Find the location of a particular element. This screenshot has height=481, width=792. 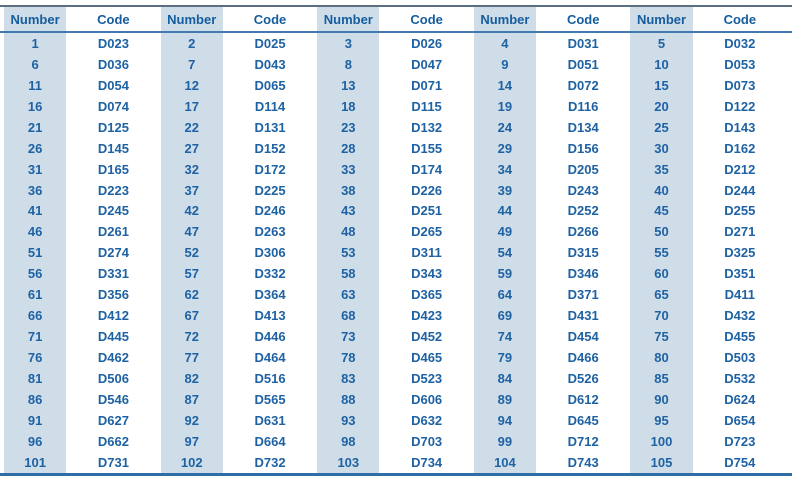

code-cell: D371 is located at coordinates (583, 295).